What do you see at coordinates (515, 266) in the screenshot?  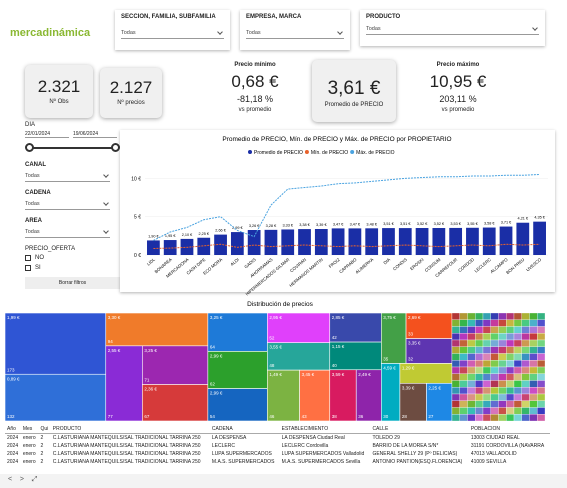 I see `x-tick-label: BON PREU` at bounding box center [515, 266].